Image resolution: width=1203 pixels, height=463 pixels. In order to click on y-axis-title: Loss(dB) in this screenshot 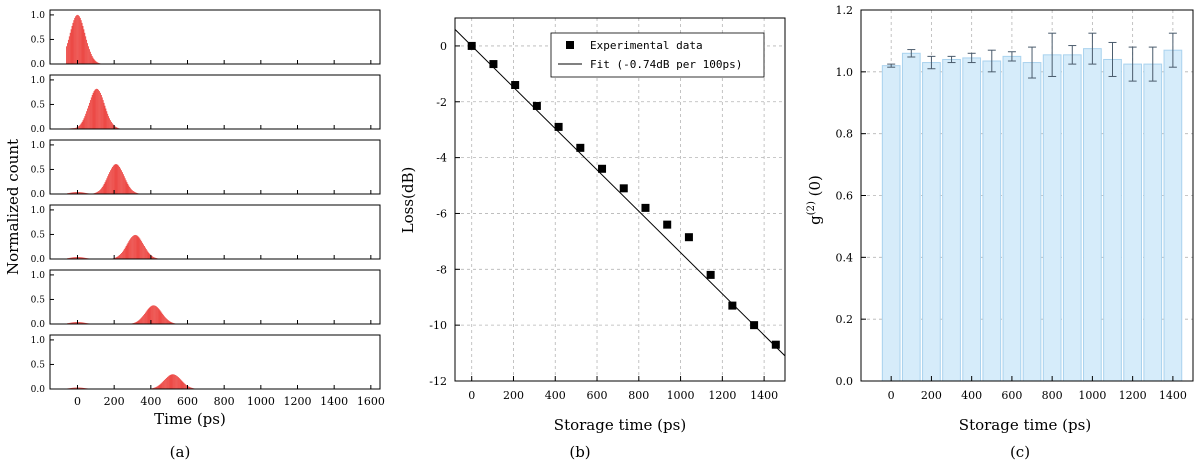, I will do `click(408, 200)`.